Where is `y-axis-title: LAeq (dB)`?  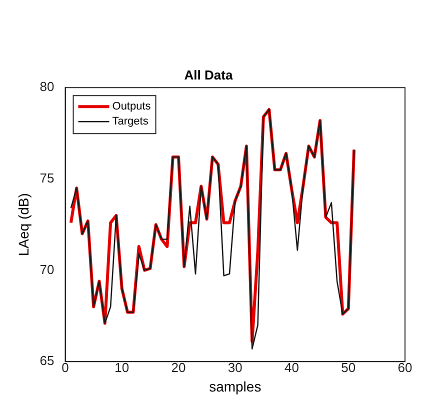
y-axis-title: LAeq (dB) is located at coordinates (23, 224).